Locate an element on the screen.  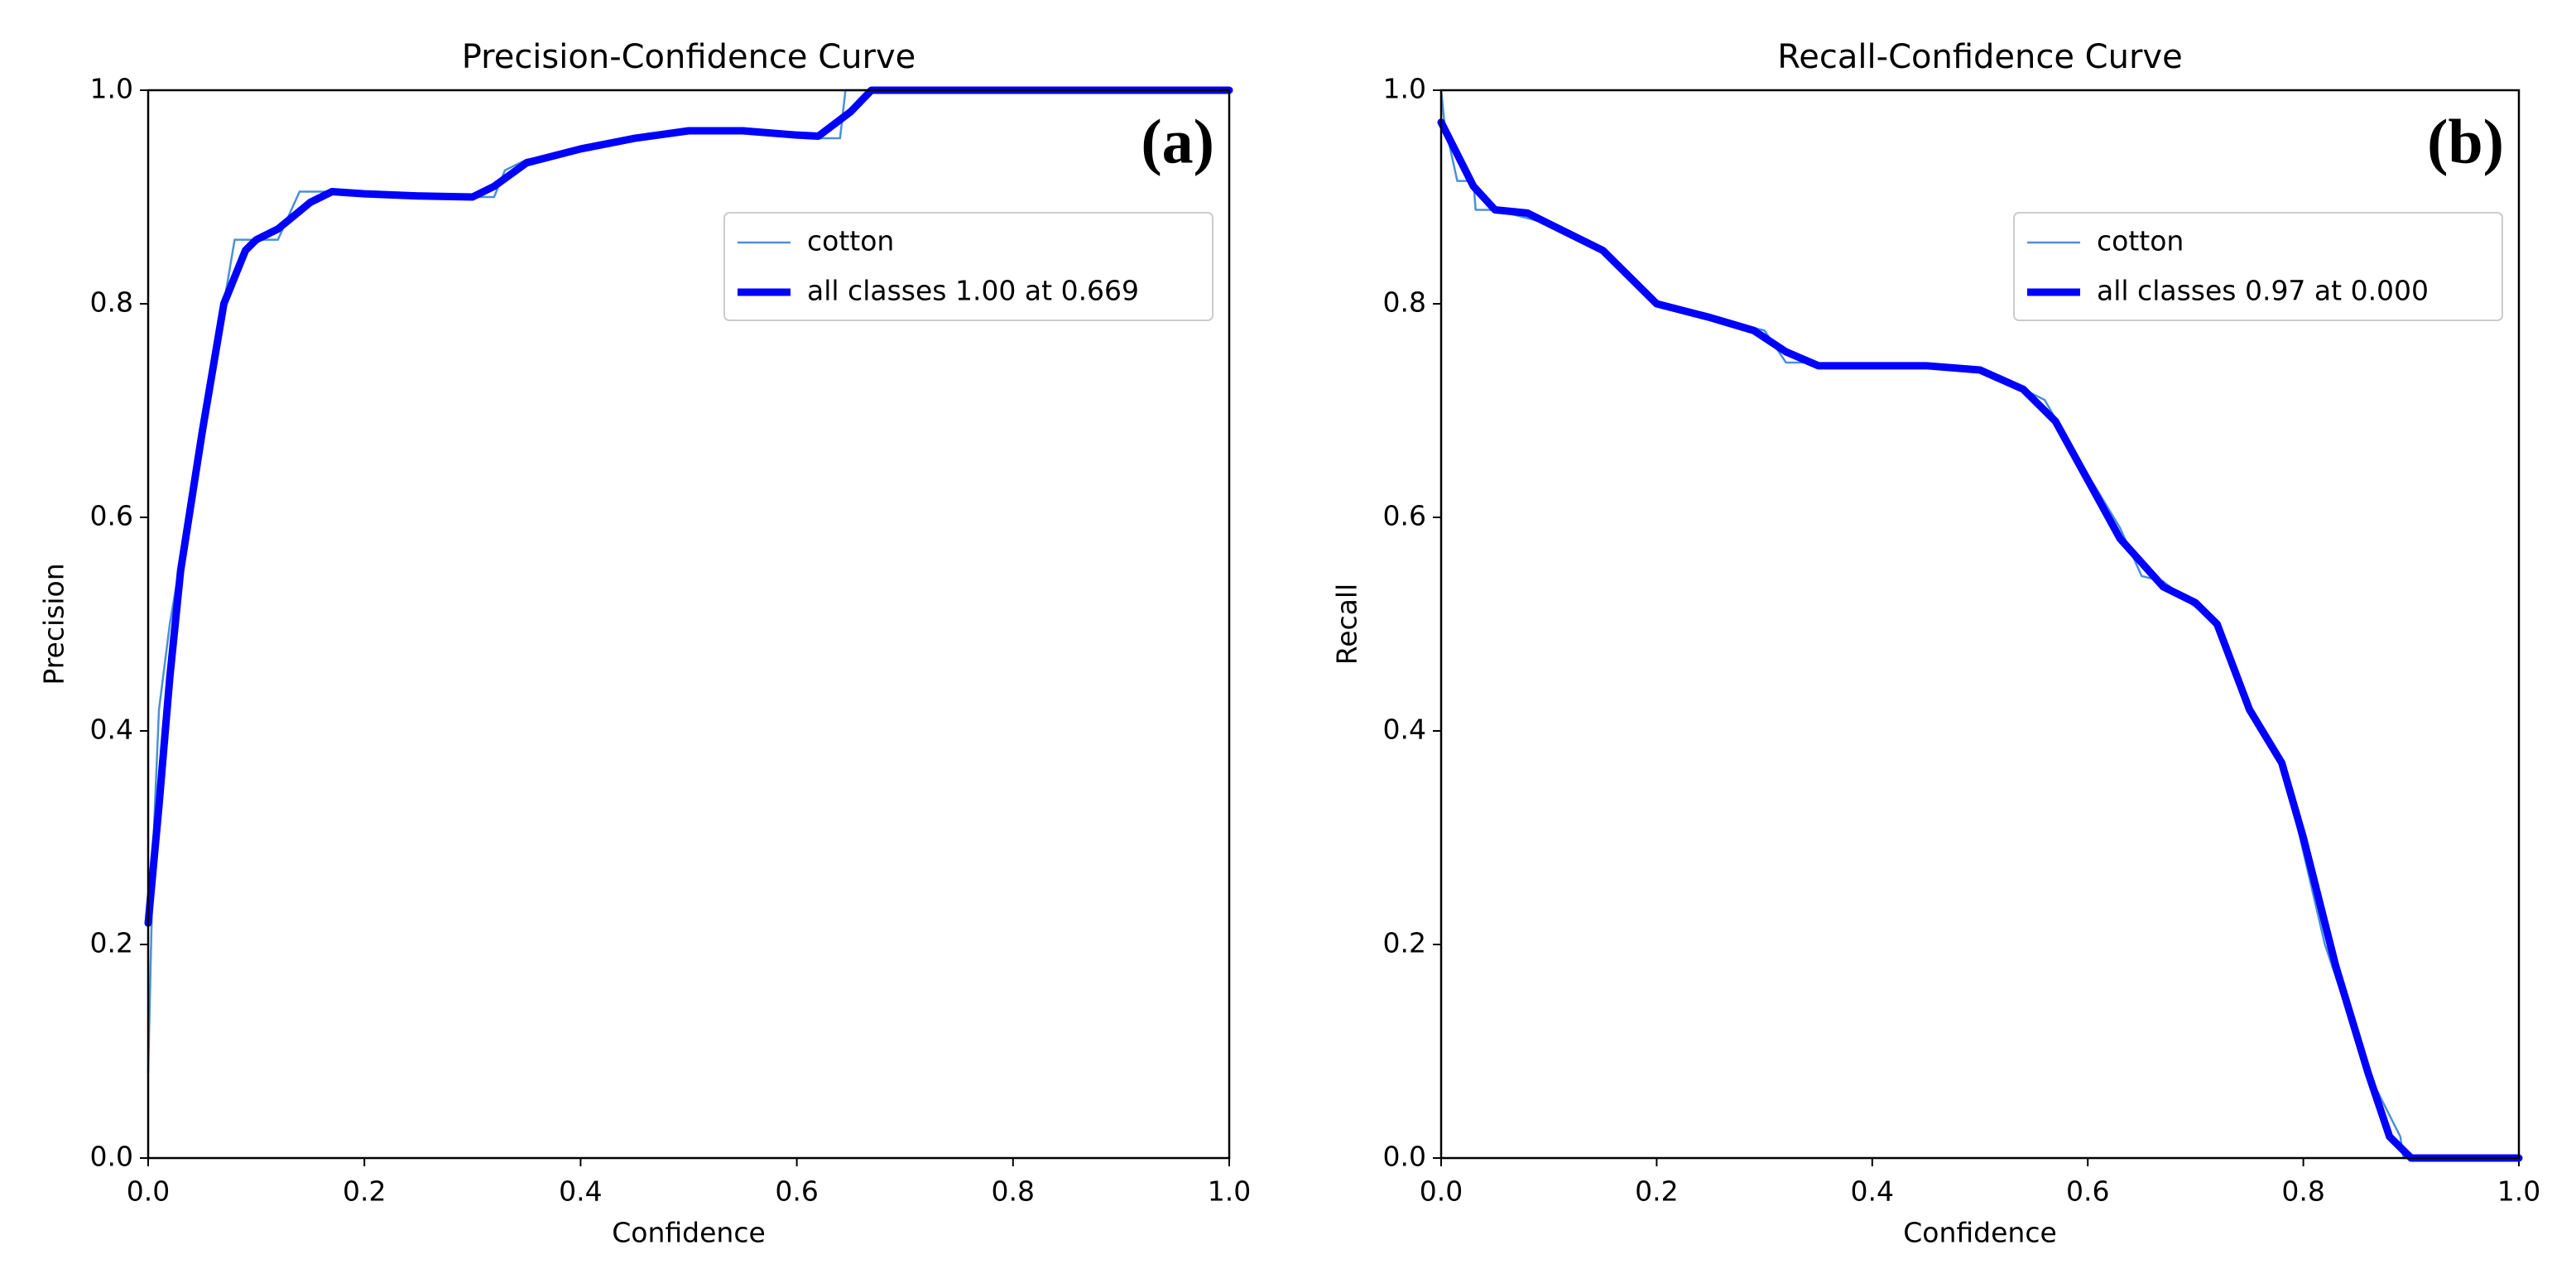
y-axis-label: Precision is located at coordinates (54, 624).